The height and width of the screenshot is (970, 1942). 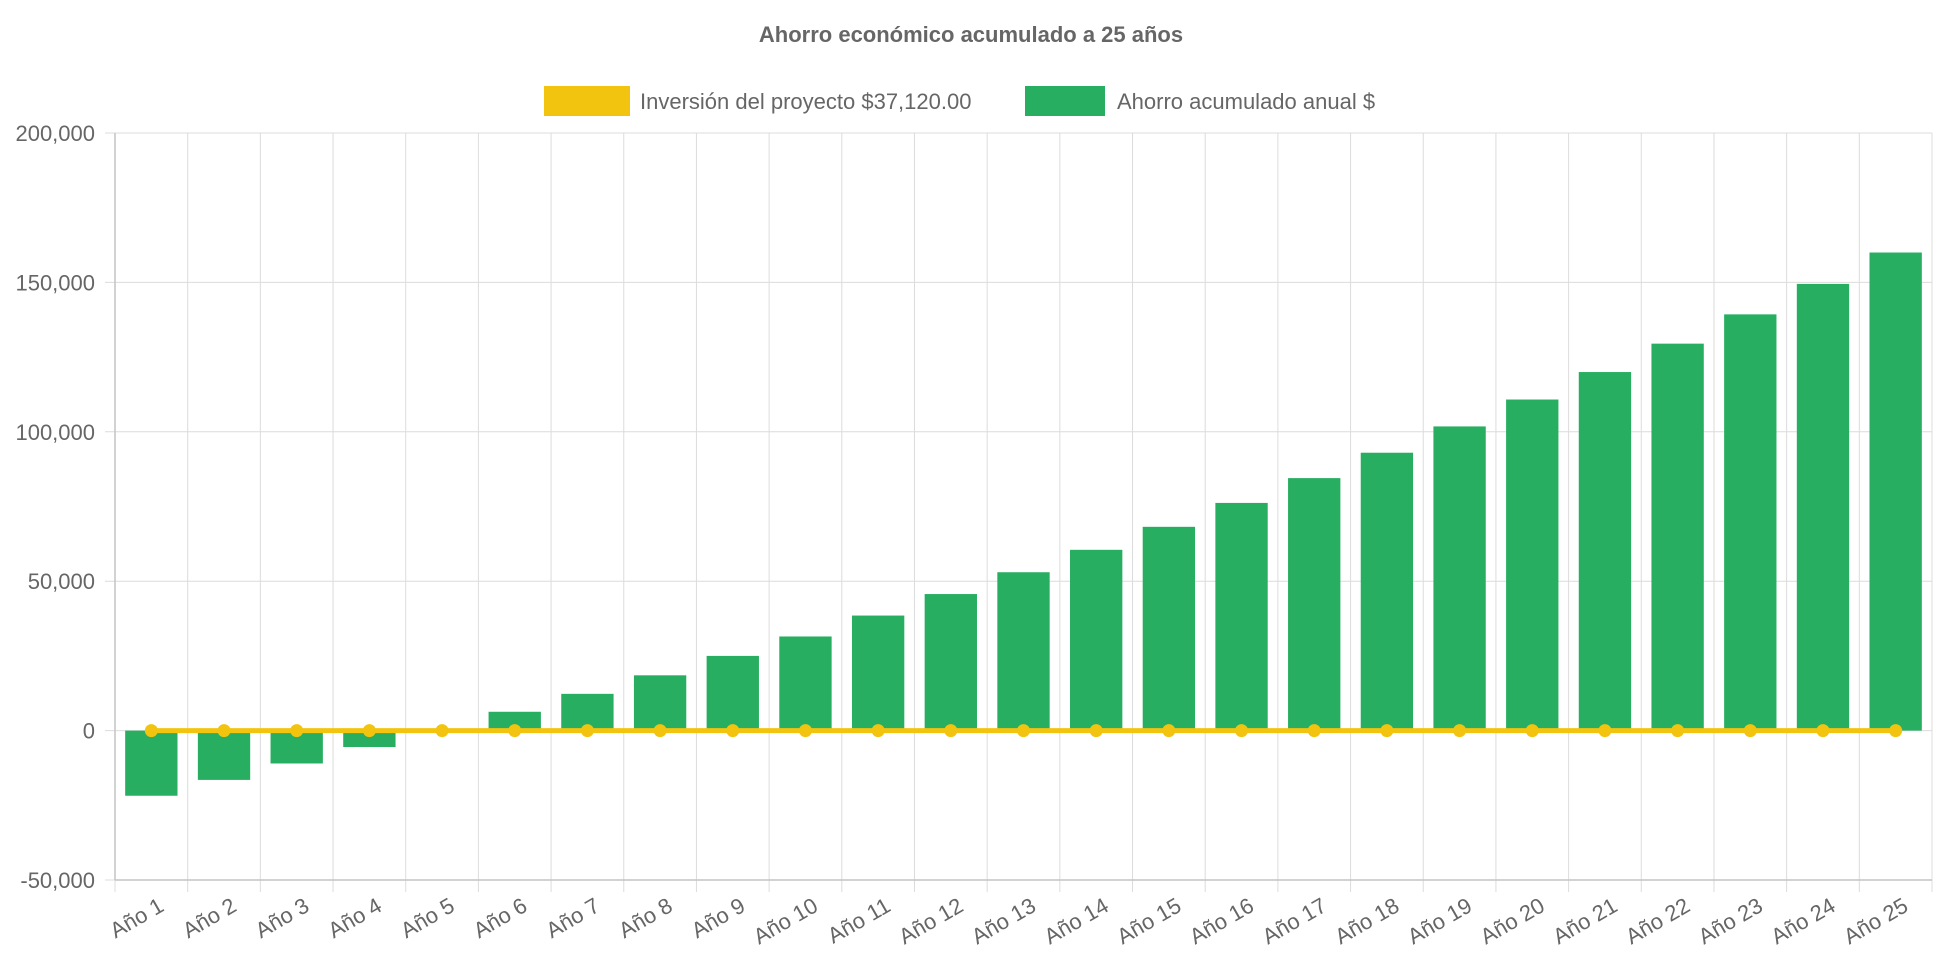 I want to click on investment-line, so click(x=1023, y=731).